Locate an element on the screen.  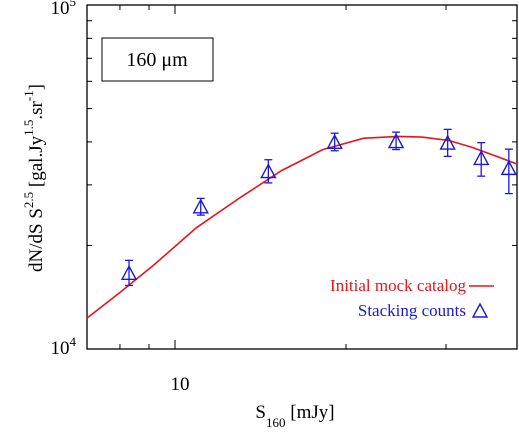
y-axis-label: dN/dS S2.5 [gal.Jy1.5.sr-1] is located at coordinates (34, 178).